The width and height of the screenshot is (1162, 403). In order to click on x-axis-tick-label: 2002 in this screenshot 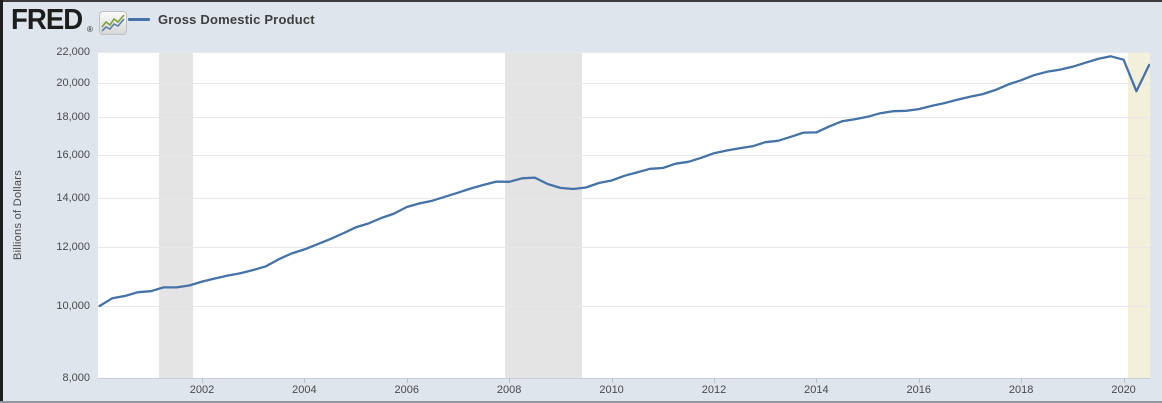, I will do `click(202, 390)`.